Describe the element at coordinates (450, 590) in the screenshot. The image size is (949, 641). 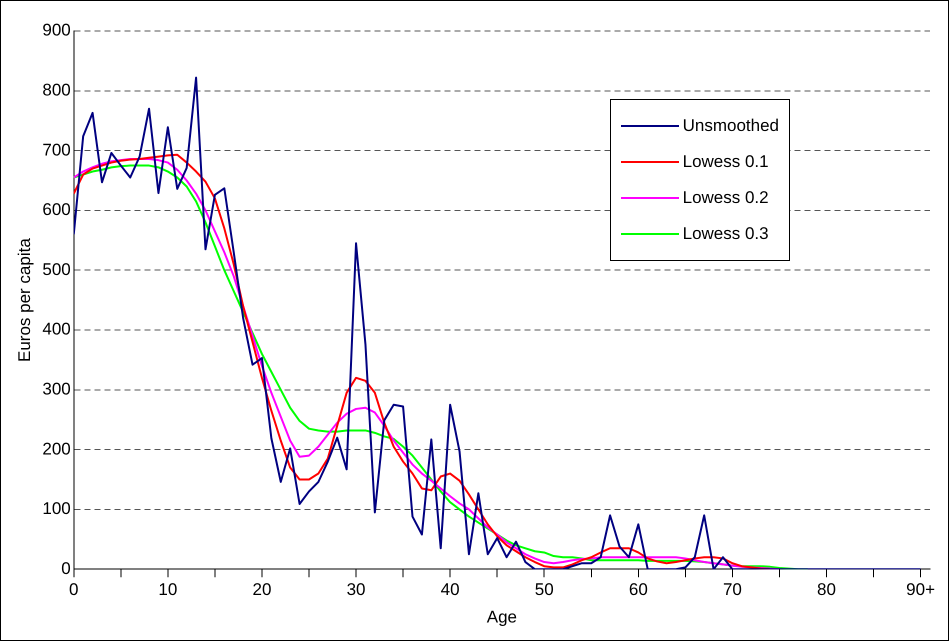
I see `x-tick-label: 40` at that location.